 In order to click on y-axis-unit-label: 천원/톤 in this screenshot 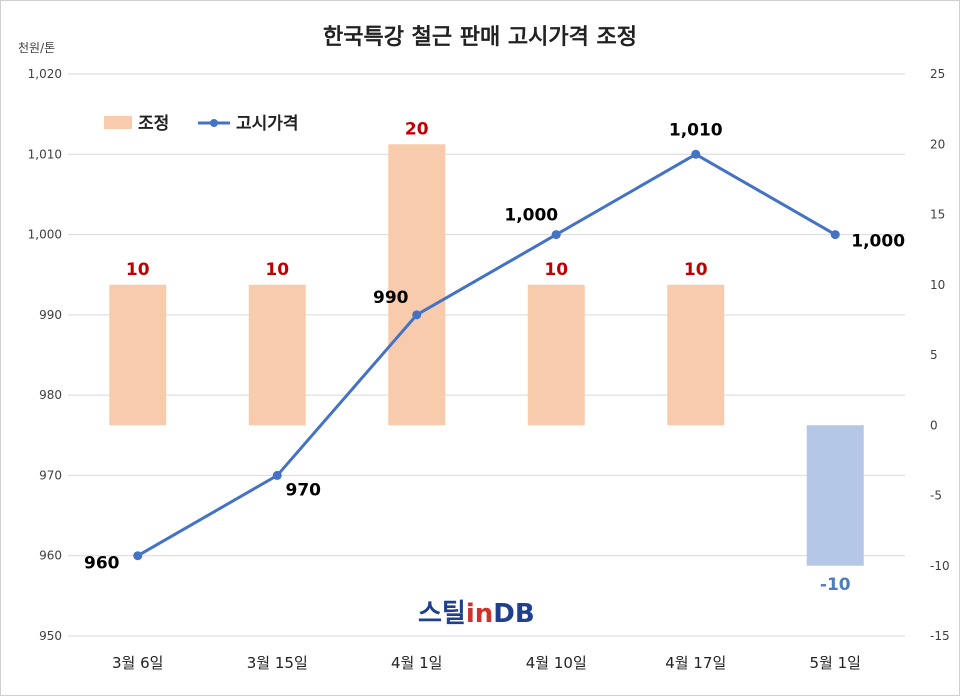, I will do `click(36, 47)`.